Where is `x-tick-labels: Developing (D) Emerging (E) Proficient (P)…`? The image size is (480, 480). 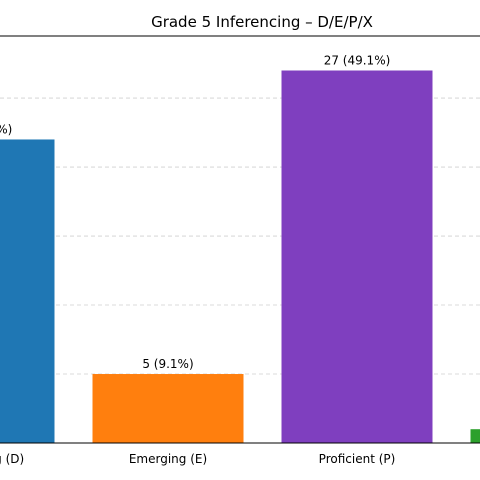
x-tick-labels: Developing (D) Emerging (E) Proficient (P)… is located at coordinates (198, 459).